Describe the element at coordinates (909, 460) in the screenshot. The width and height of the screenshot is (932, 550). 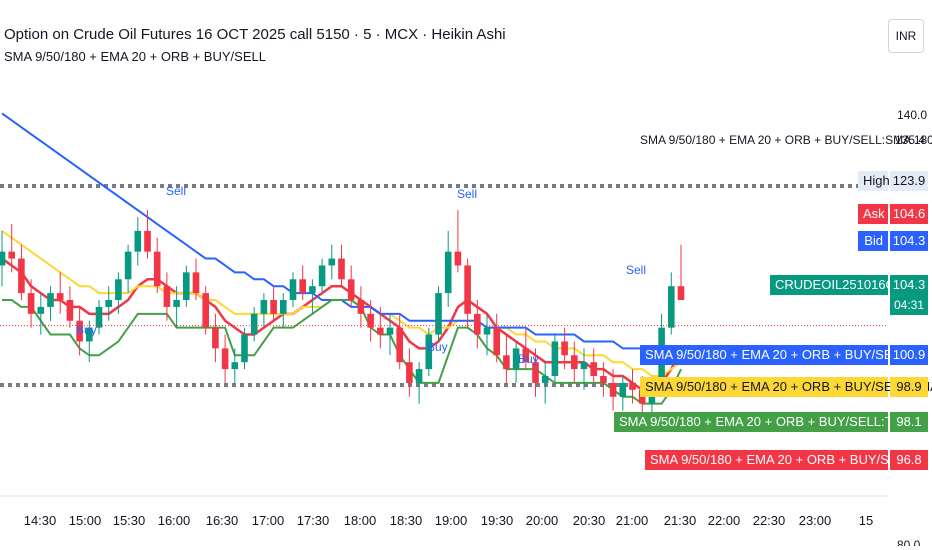
I see `indicator-tag-3-value: 96.8` at that location.